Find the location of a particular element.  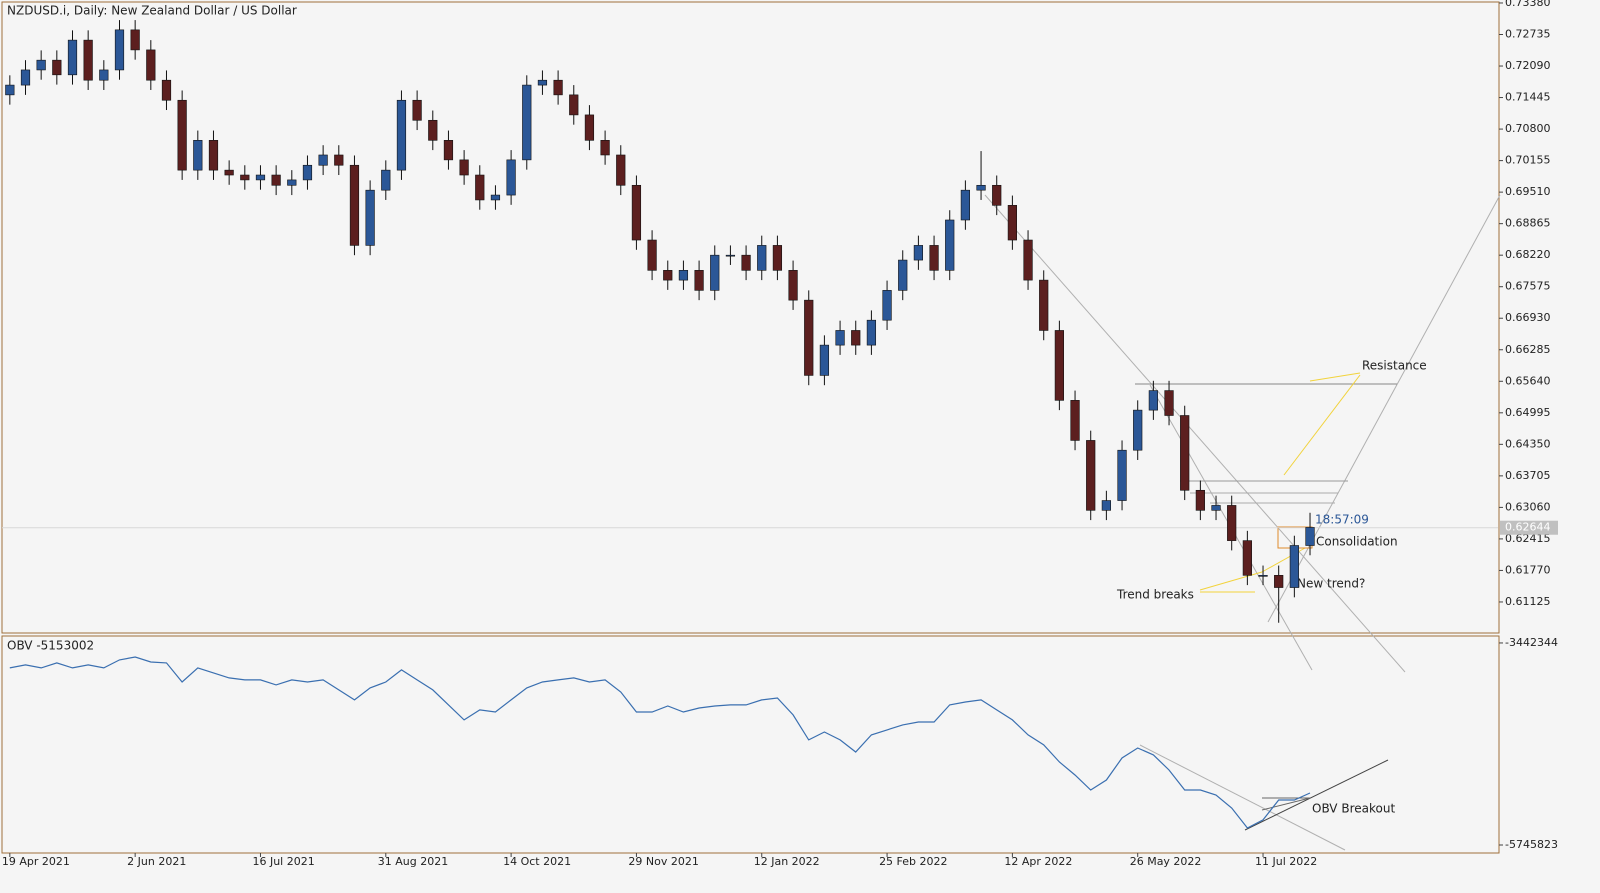

x-tick-label: 26 May 2022 is located at coordinates (1166, 861).